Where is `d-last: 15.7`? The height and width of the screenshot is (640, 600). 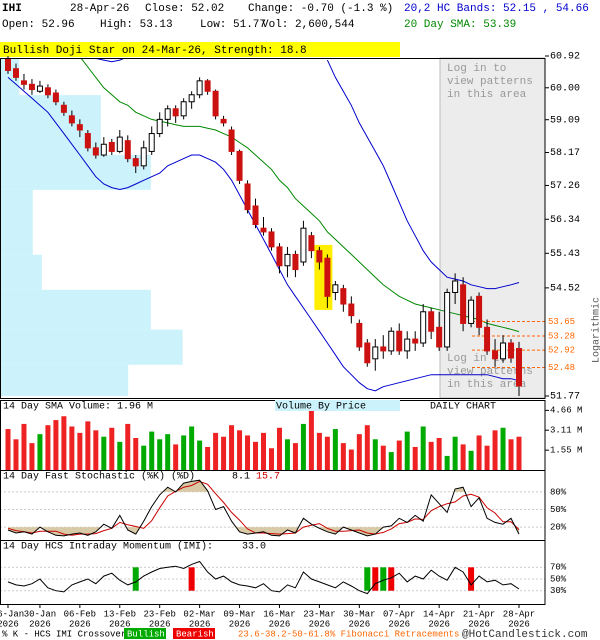 d-last: 15.7 is located at coordinates (268, 477).